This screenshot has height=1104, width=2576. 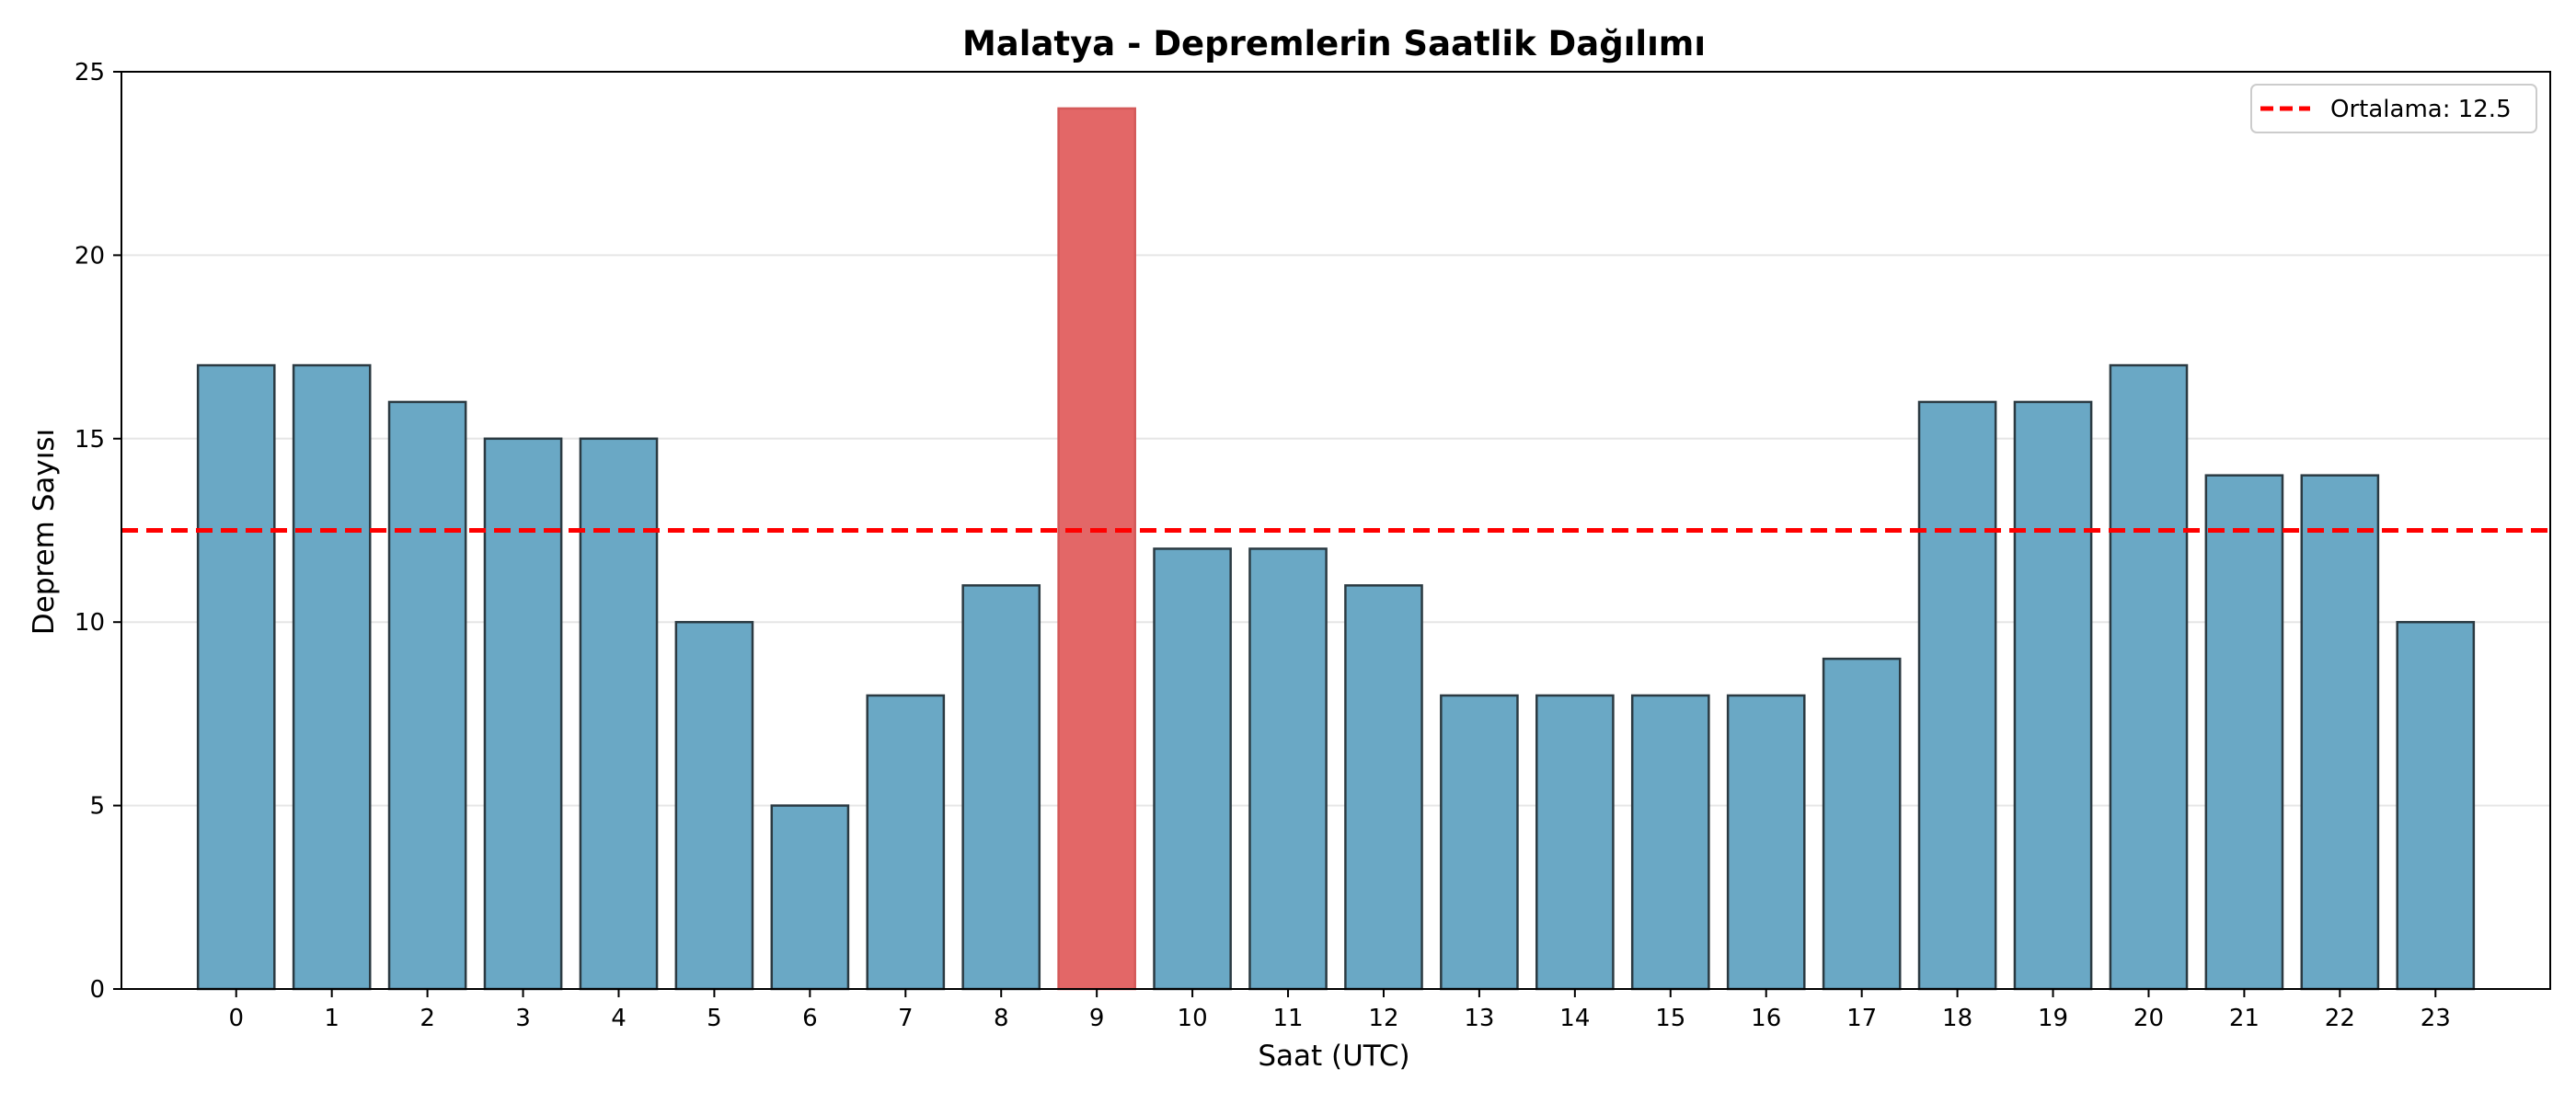 What do you see at coordinates (810, 1018) in the screenshot?
I see `x-tick-label-6: 6` at bounding box center [810, 1018].